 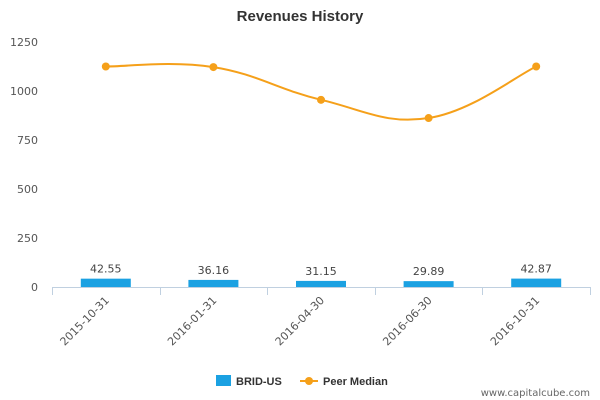 What do you see at coordinates (34, 287) in the screenshot?
I see `y-tick-label: 0` at bounding box center [34, 287].